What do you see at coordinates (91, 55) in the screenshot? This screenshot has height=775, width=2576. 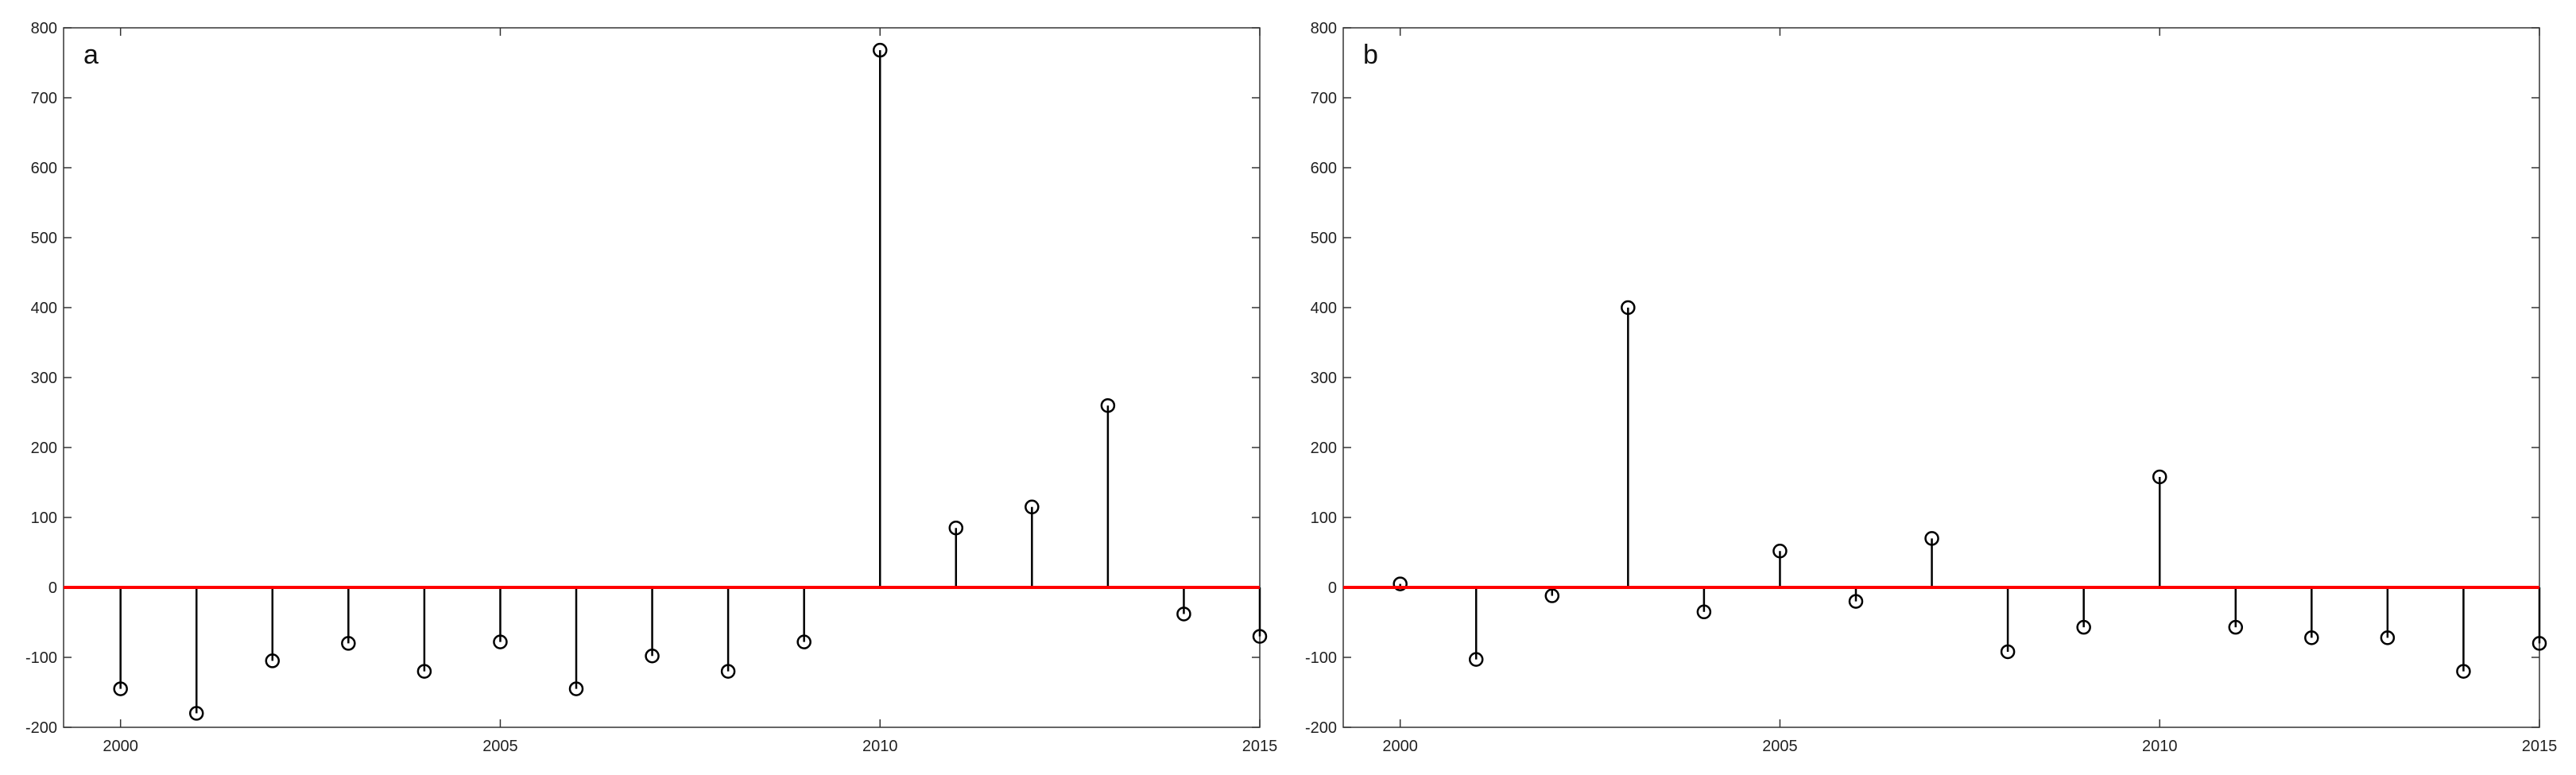 I see `panel-label: a` at bounding box center [91, 55].